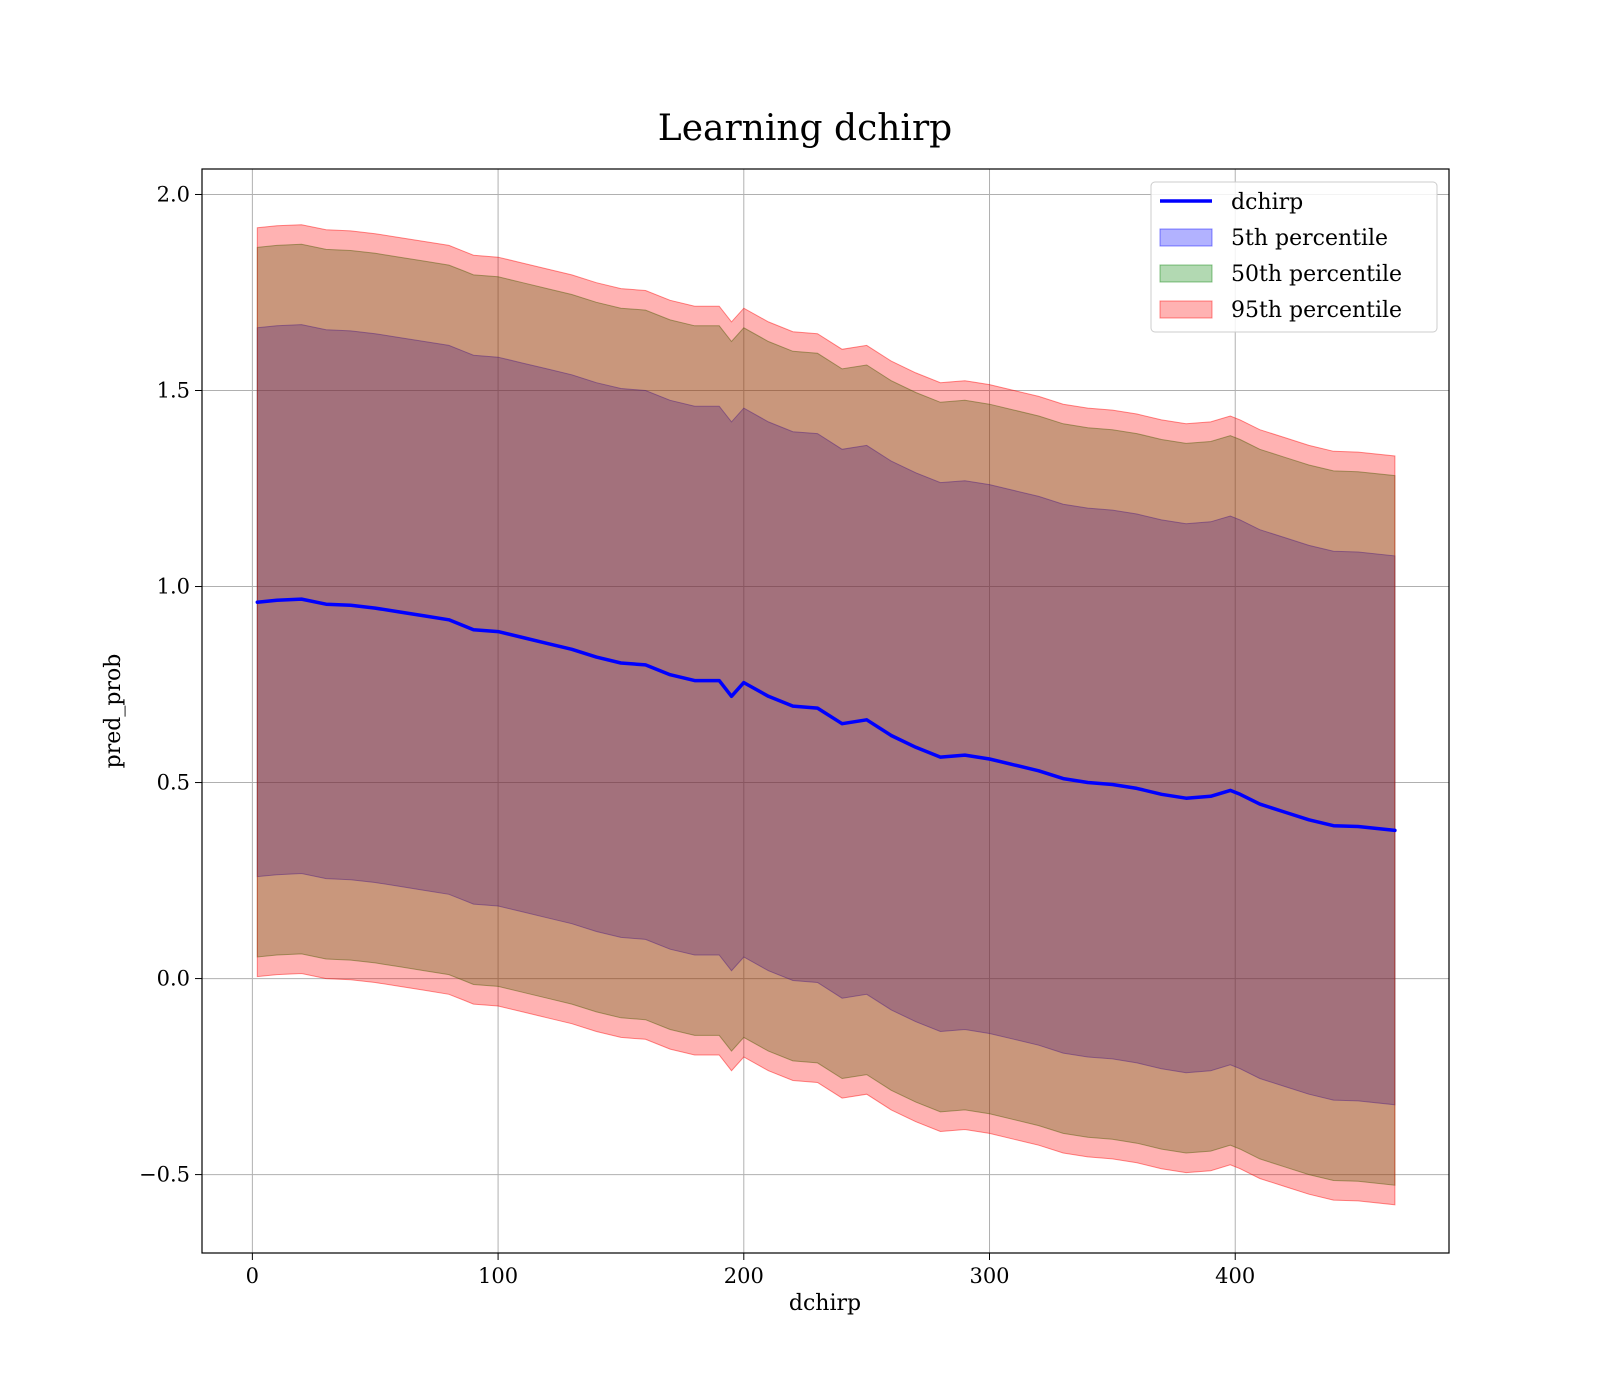 The image size is (1600, 1400). What do you see at coordinates (1316, 310) in the screenshot?
I see `legend-label-95th-percentile: 95th percentile` at bounding box center [1316, 310].